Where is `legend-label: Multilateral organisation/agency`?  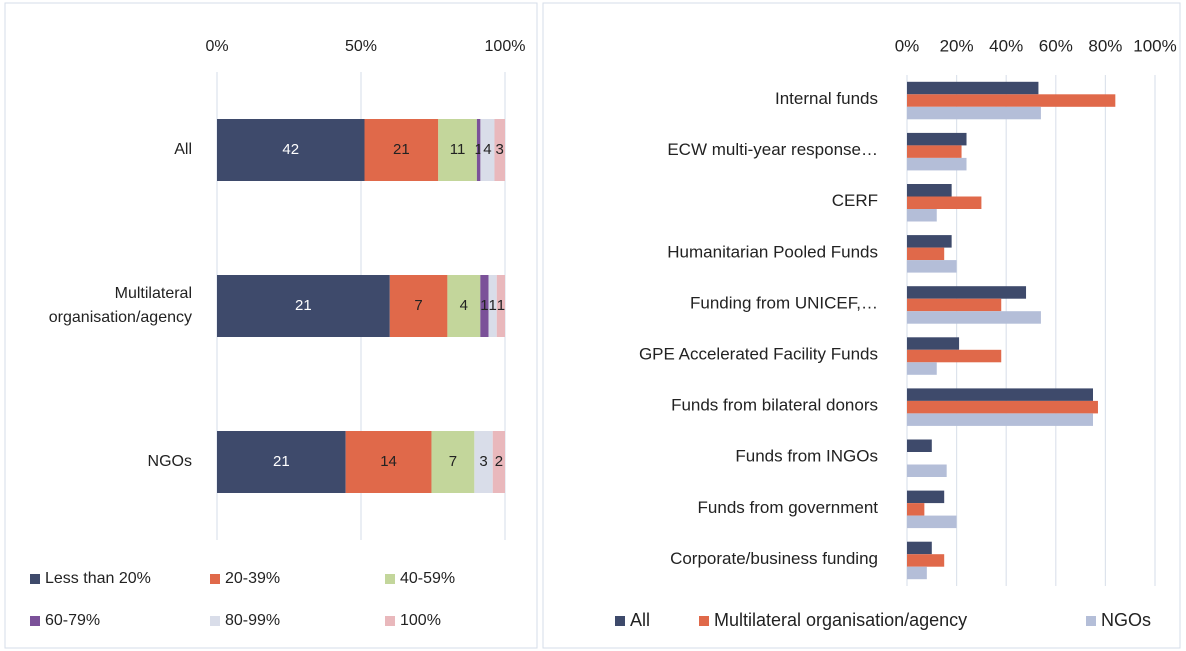
legend-label: Multilateral organisation/agency is located at coordinates (840, 620).